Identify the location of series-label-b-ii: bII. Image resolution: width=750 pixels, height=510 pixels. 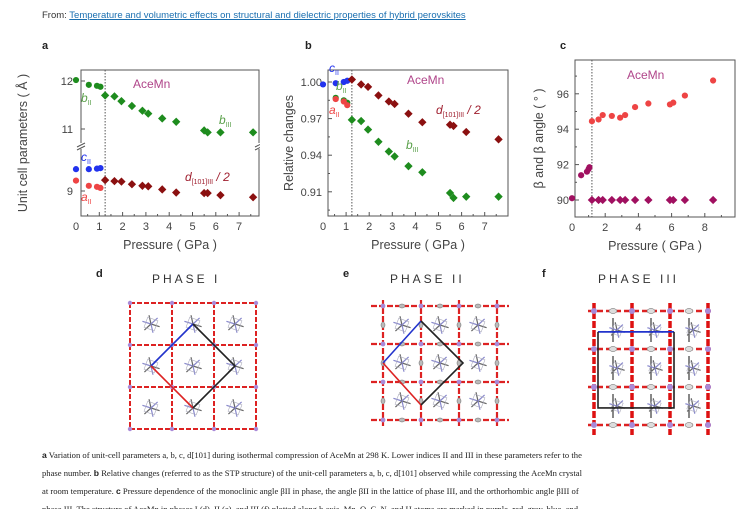
(341, 87).